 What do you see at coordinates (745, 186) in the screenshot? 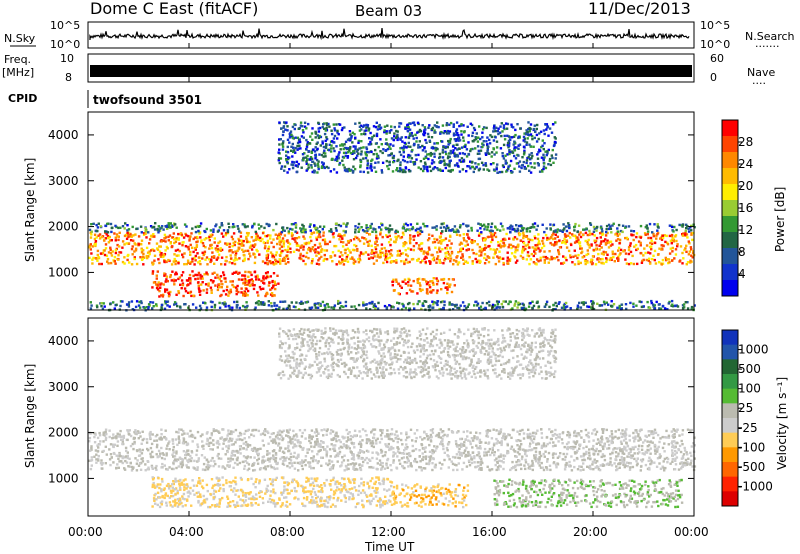
I see `colorbar-tick-label: 20` at bounding box center [745, 186].